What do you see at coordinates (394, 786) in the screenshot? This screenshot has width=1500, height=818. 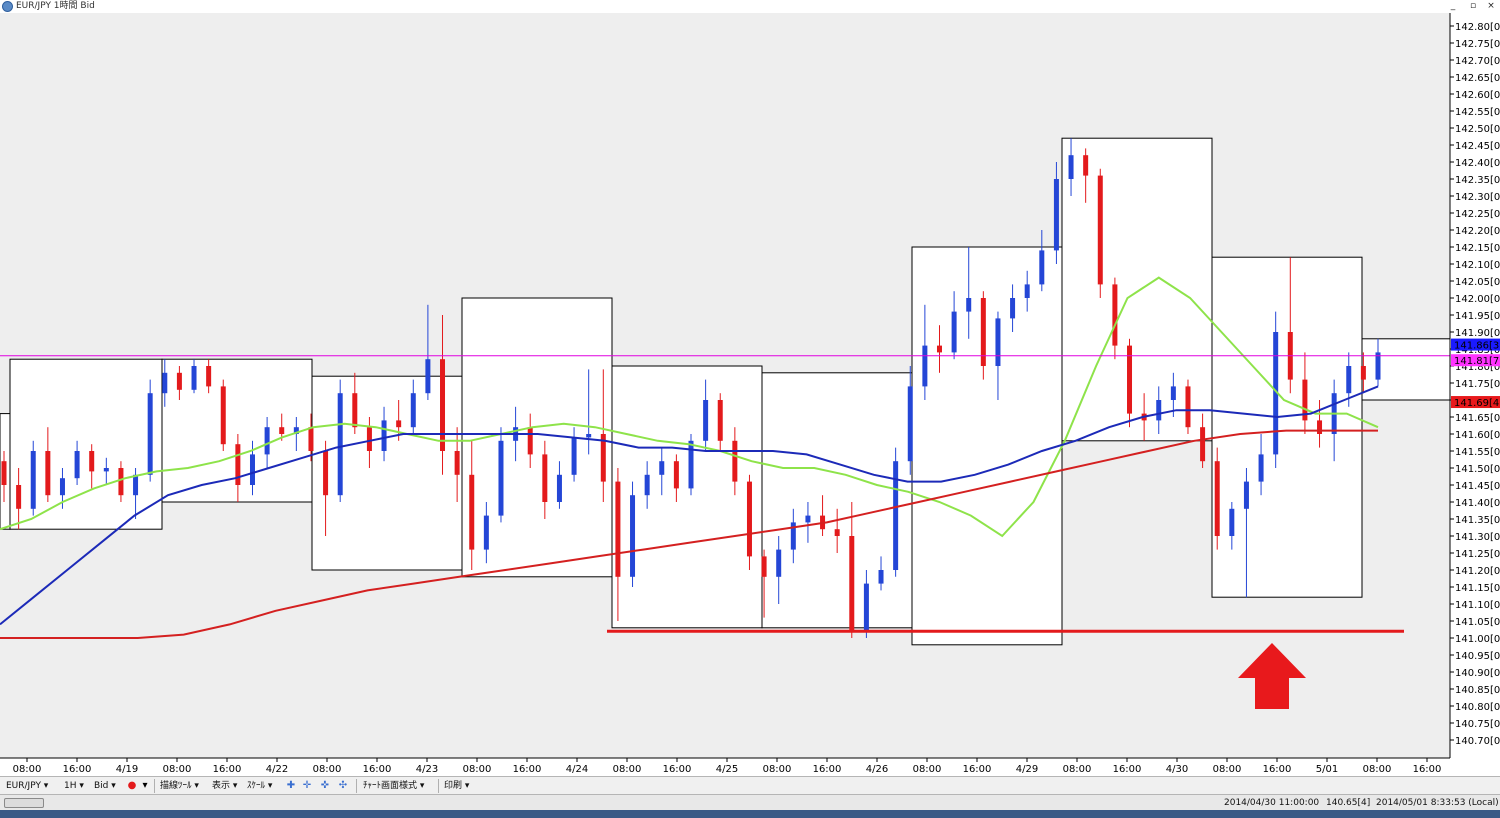 I see `chart-style-dropdown: ﾁｬｰﾄ画面様式 ▾` at bounding box center [394, 786].